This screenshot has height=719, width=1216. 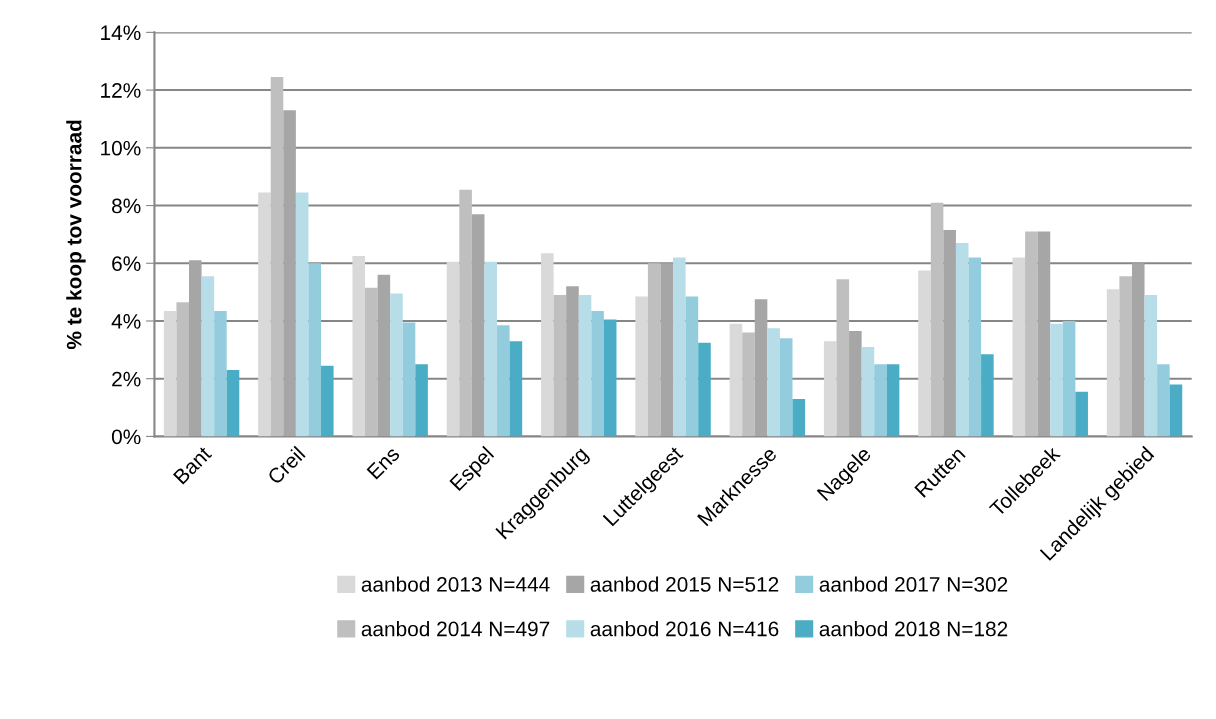 I want to click on legend-label: aanbod 2013 N=444, so click(x=455, y=584).